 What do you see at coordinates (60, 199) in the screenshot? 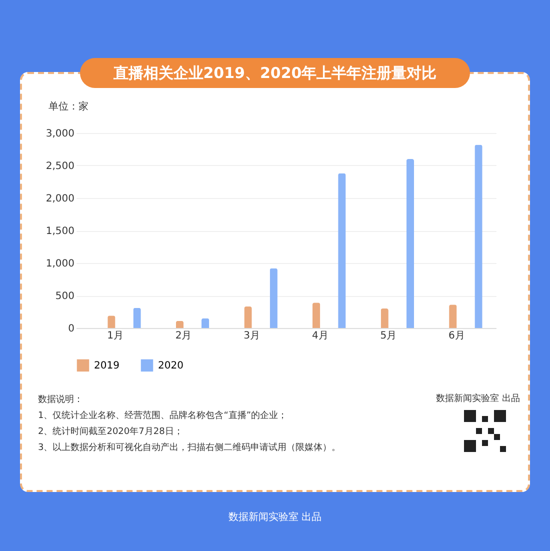
I see `y-tick-label: 2,000` at bounding box center [60, 199].